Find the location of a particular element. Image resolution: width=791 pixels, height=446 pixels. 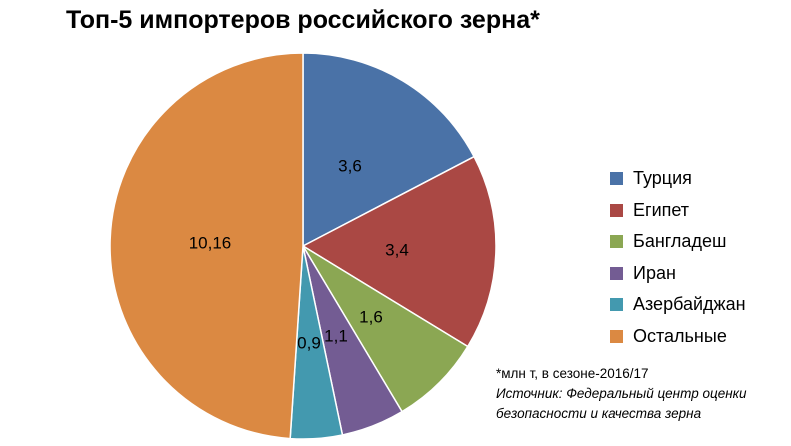

legend-label: Иран is located at coordinates (654, 272).